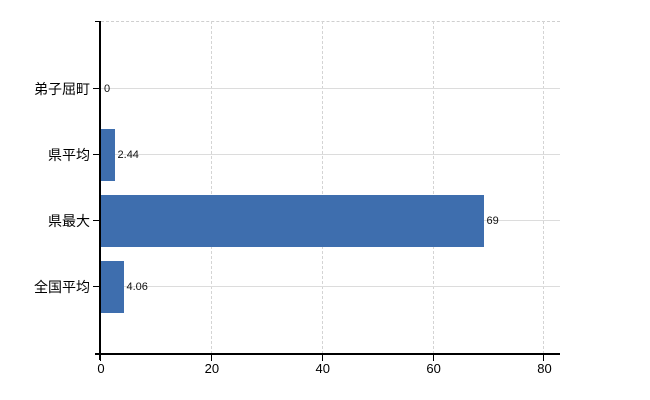 This screenshot has width=650, height=400. I want to click on bar-value-label: 2.44, so click(128, 154).